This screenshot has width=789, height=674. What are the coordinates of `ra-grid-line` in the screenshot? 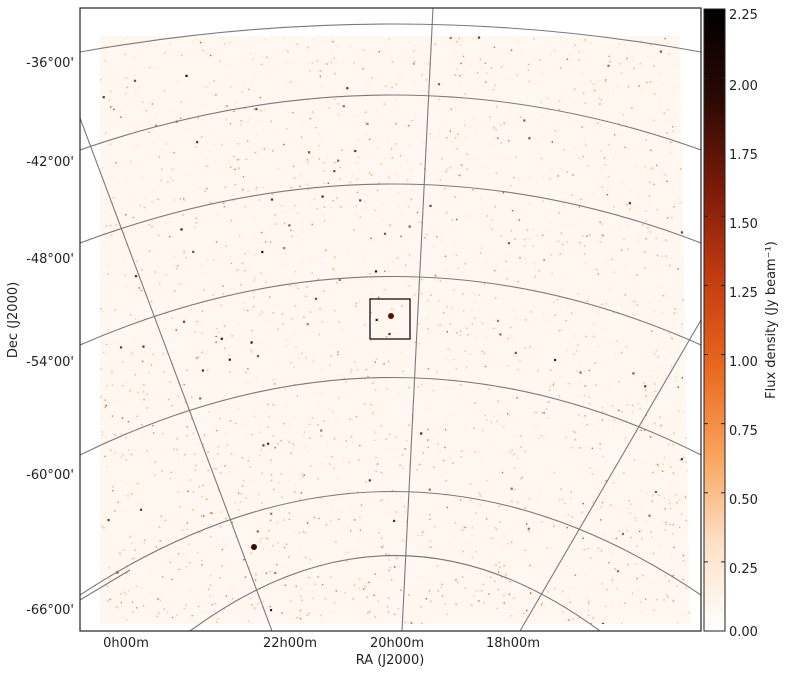 It's located at (610, 475).